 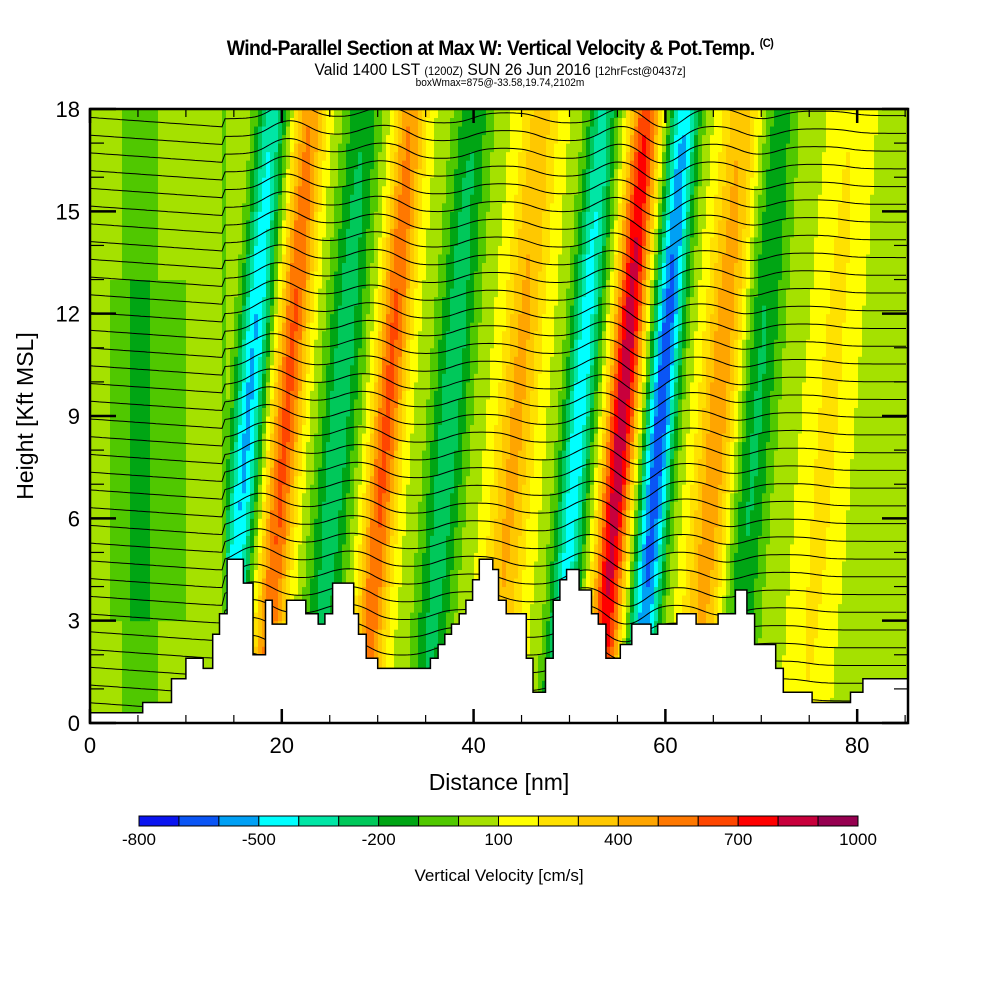 I want to click on y-tick-label: 9, so click(x=74, y=416).